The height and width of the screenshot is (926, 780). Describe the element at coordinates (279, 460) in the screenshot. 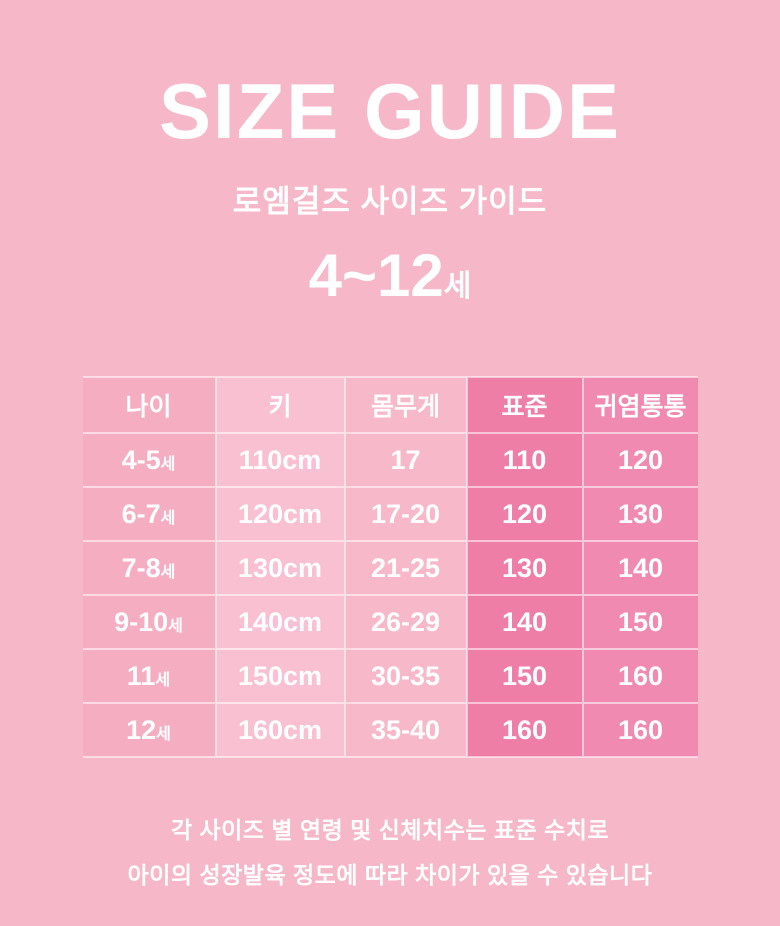

I see `cell-height: 110cm` at that location.